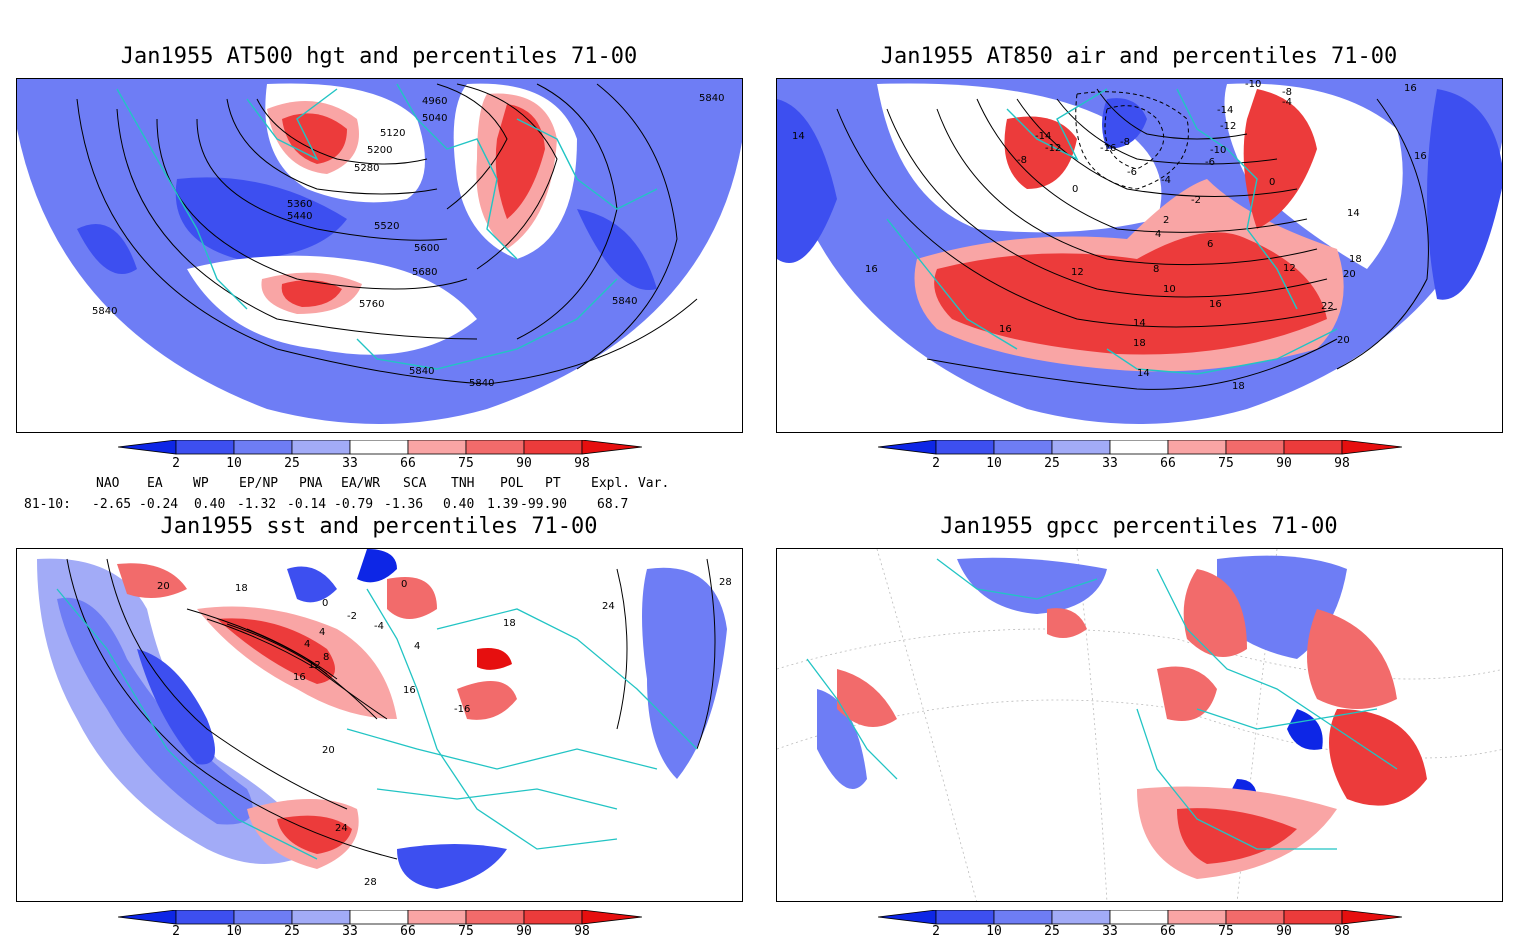 The width and height of the screenshot is (1520, 944). Describe the element at coordinates (392, 133) in the screenshot. I see `contour-label: 5120` at that location.